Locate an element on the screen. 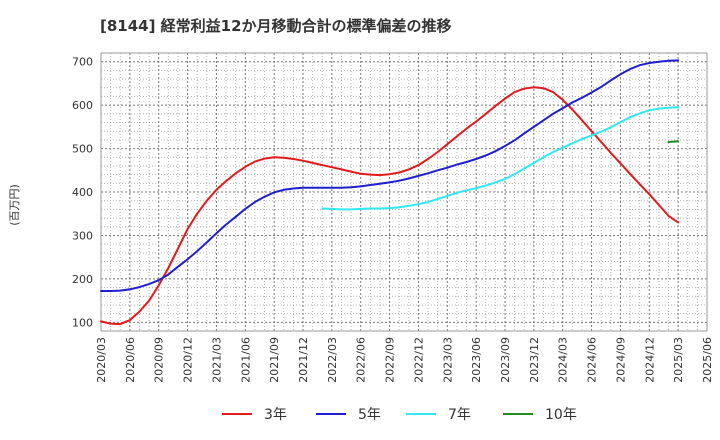 The width and height of the screenshot is (720, 440). y-tick-label: 400 is located at coordinates (82, 192).